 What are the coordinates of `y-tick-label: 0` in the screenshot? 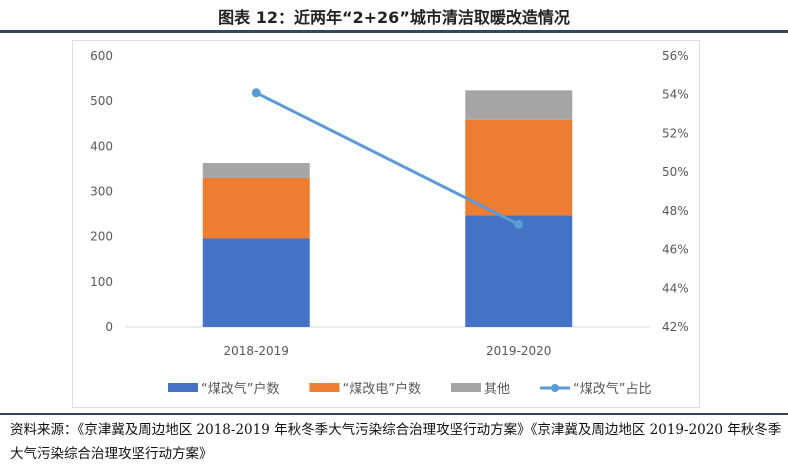 It's located at (109, 327).